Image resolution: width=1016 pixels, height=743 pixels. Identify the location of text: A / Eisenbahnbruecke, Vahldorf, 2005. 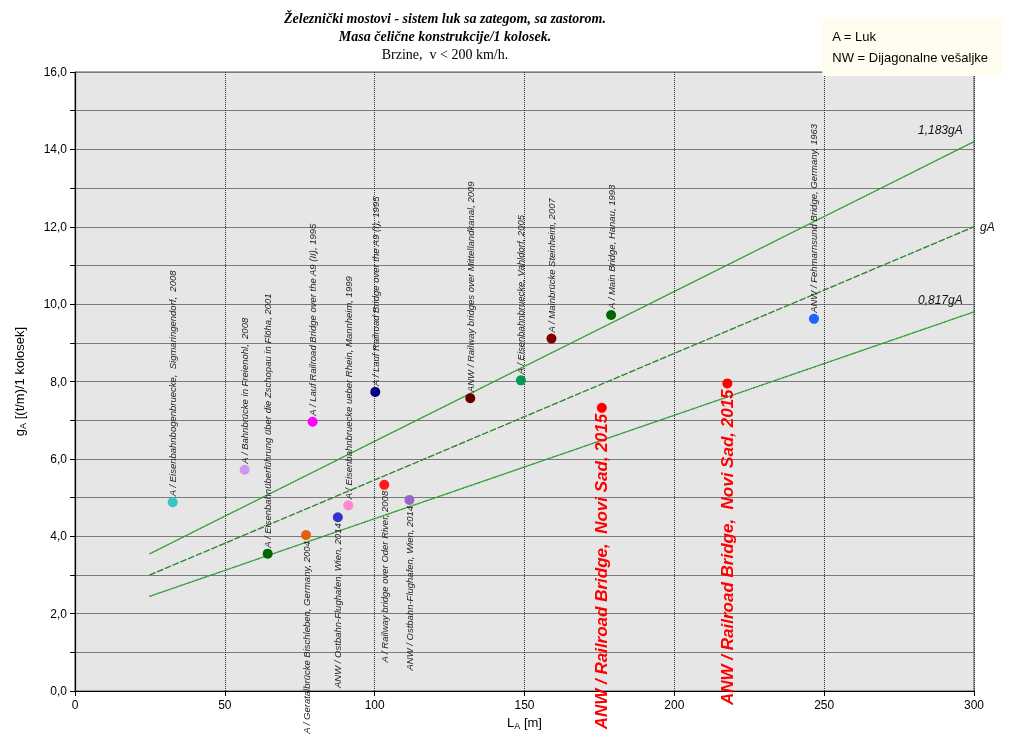
(521, 295).